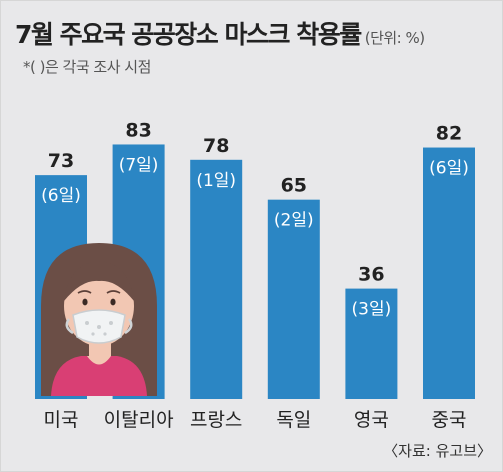  Describe the element at coordinates (87, 67) in the screenshot. I see `survey-date-note: *( )은 각국 조사 시점` at that location.